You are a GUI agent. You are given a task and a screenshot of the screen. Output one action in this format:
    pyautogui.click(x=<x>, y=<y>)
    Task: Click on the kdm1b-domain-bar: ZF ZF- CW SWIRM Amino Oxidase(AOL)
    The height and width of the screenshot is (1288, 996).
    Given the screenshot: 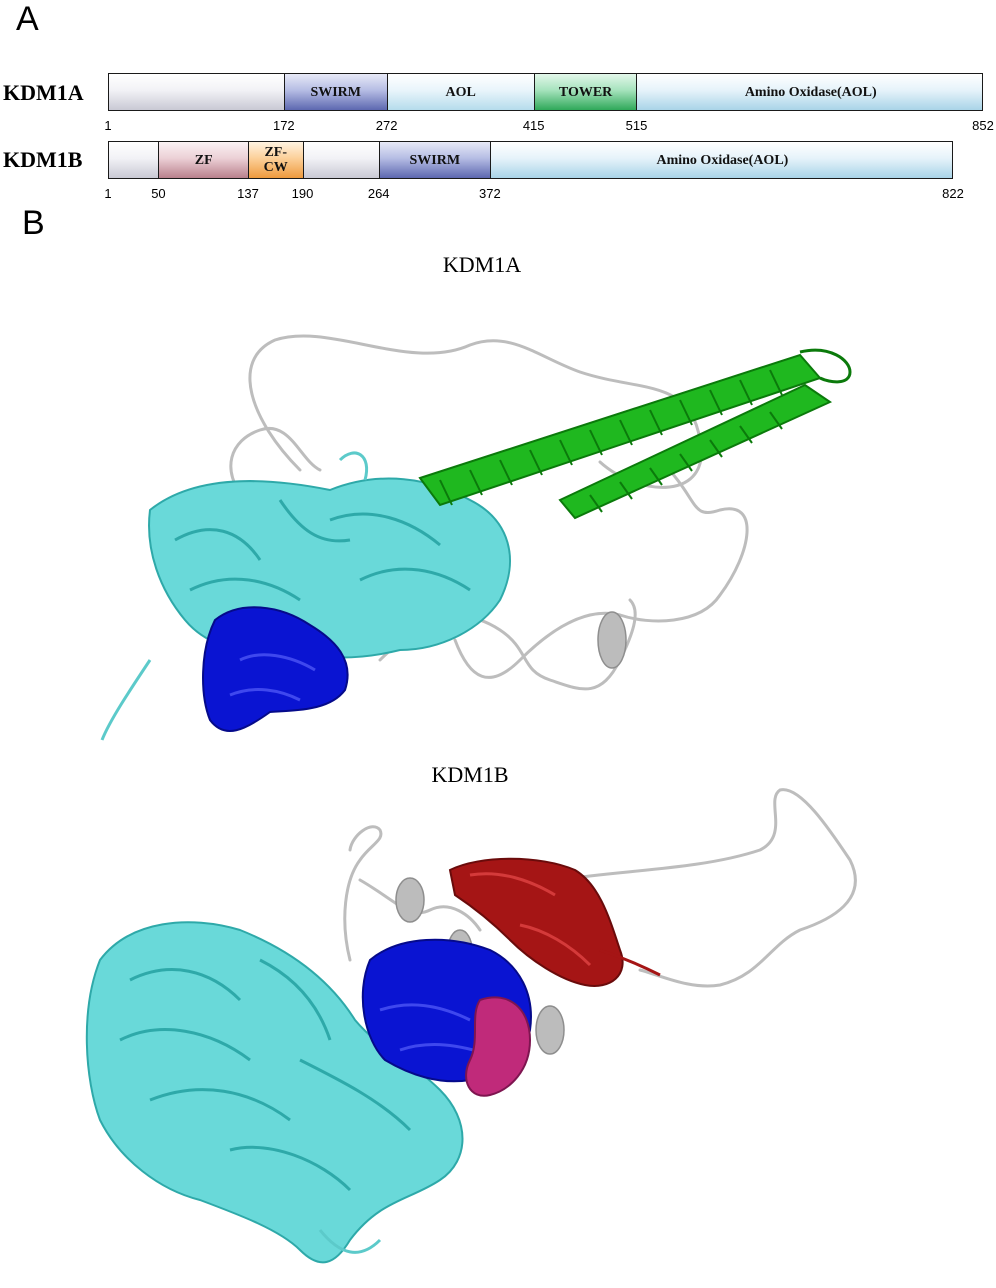 What is the action you would take?
    pyautogui.click(x=530, y=160)
    